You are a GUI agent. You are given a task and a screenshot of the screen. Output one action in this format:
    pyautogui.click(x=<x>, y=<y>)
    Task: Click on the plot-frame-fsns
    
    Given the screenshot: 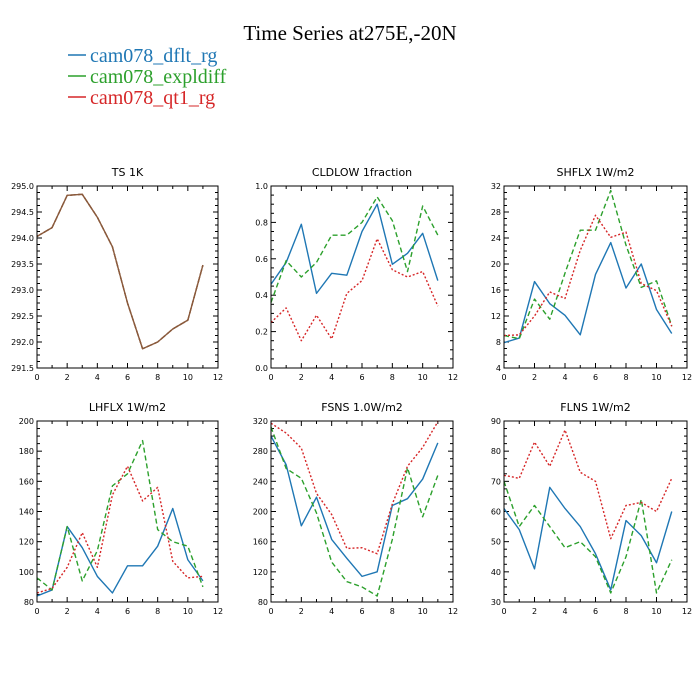 What is the action you would take?
    pyautogui.click(x=362, y=511)
    